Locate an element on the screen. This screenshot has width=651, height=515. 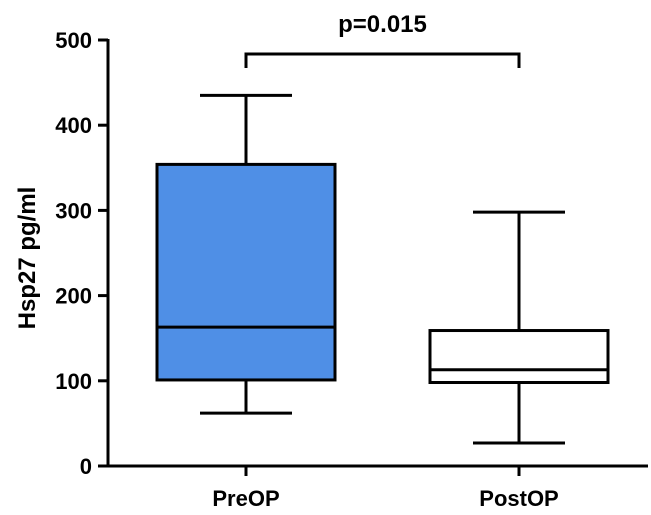
significance-annotation: p=0.015 is located at coordinates (382, 39).